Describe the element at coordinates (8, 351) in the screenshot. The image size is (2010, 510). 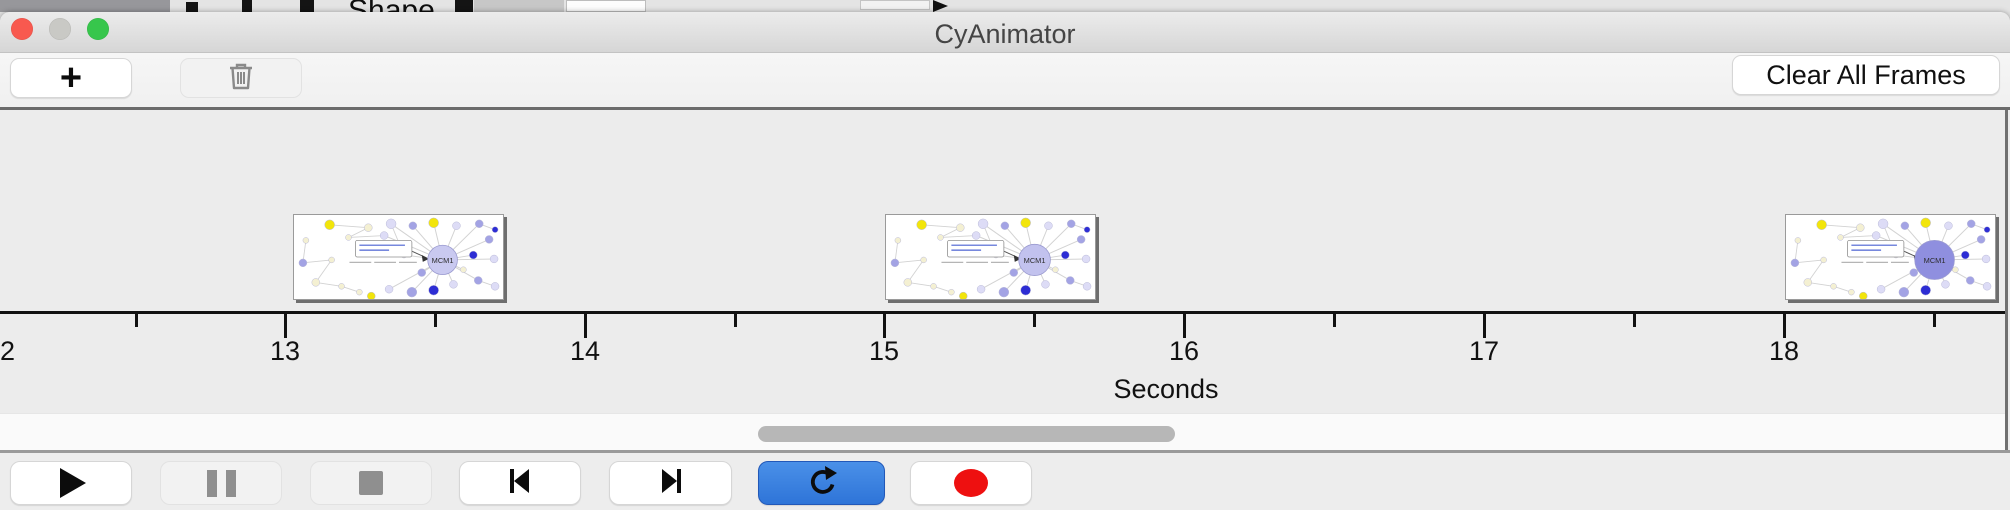
I see `axis-tick-label: 12` at that location.